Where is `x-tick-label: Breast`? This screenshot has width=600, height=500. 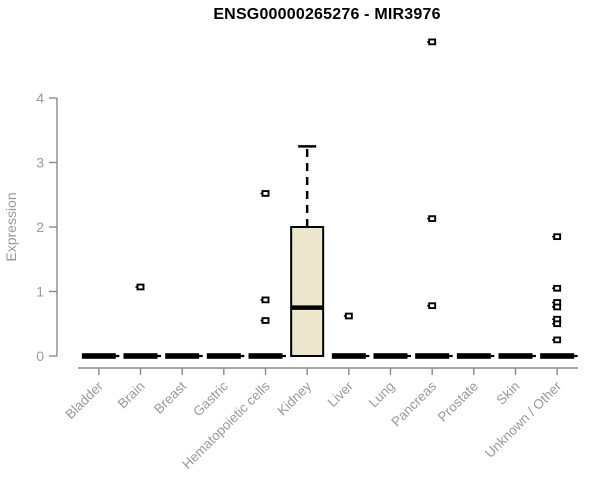 x-tick-label: Breast is located at coordinates (170, 397).